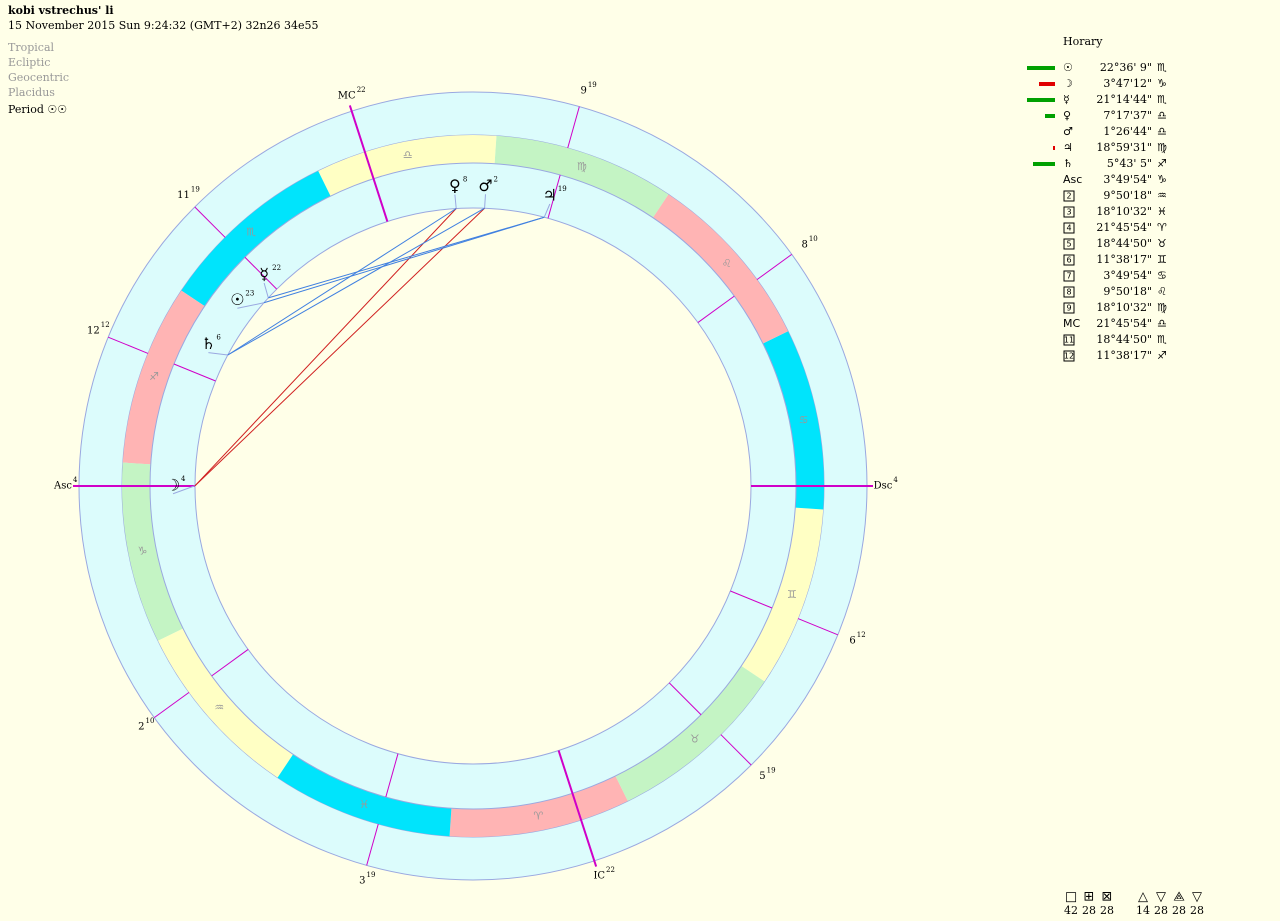 The width and height of the screenshot is (1280, 921). What do you see at coordinates (362, 880) in the screenshot?
I see `cusp-label: 3` at bounding box center [362, 880].